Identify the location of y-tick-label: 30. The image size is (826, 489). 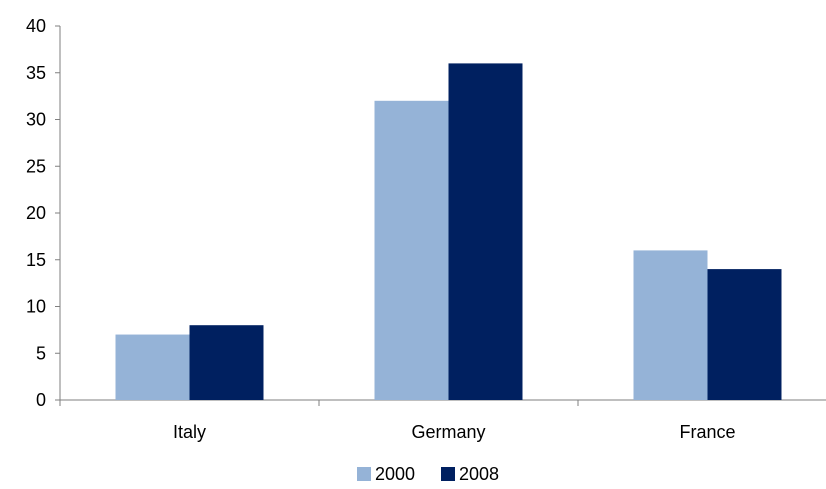
(36, 120).